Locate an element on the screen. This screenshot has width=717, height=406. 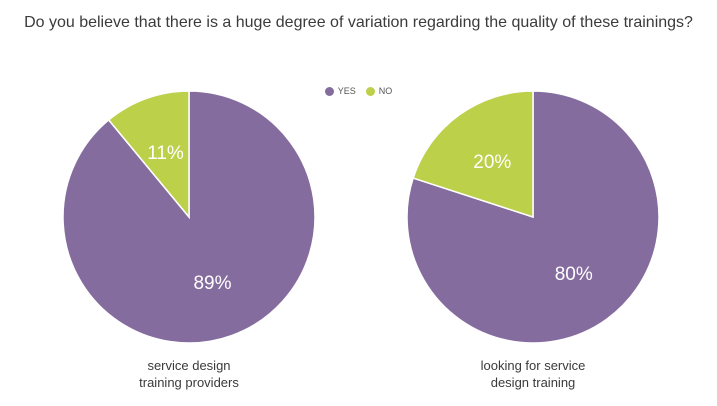
pie-caption-line: design training is located at coordinates (533, 382).